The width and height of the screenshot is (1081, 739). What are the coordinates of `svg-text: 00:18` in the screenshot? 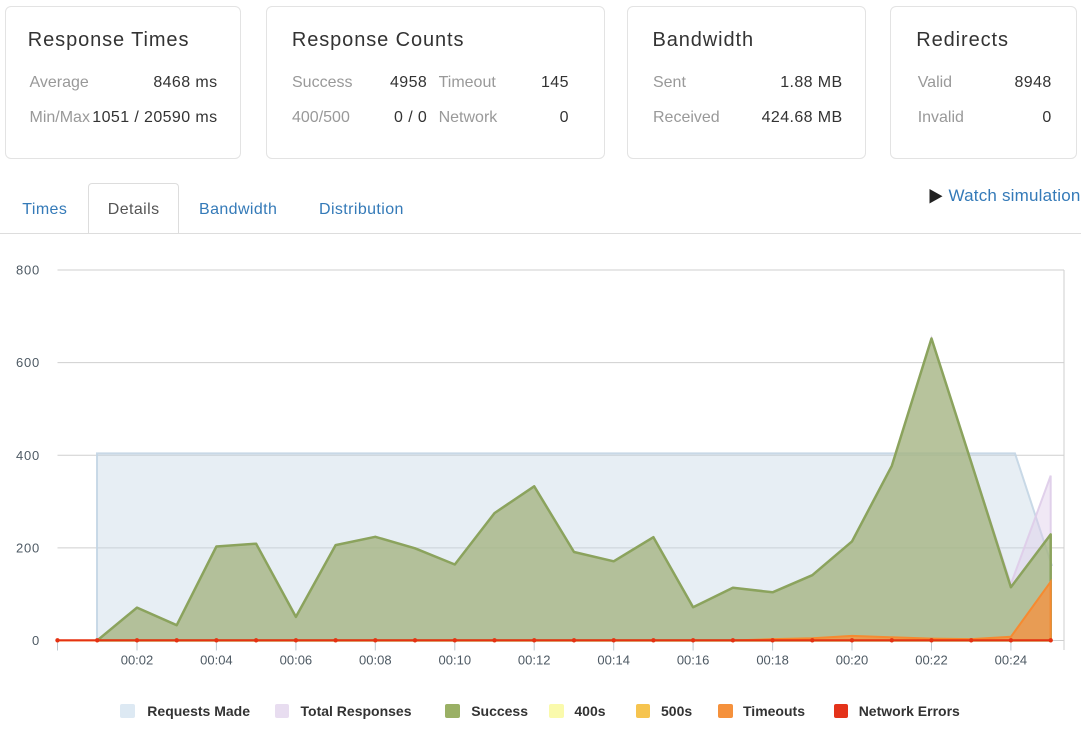 It's located at (772, 659).